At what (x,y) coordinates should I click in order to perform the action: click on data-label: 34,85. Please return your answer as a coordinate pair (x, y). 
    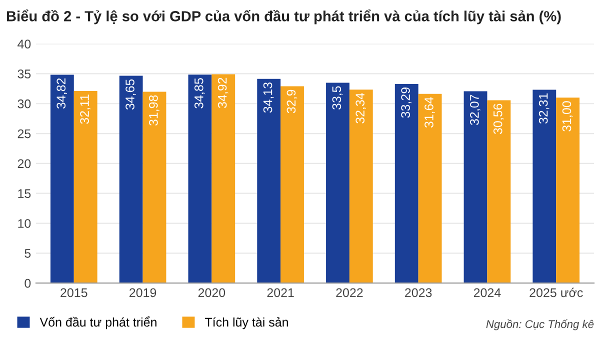
    Looking at the image, I should click on (199, 93).